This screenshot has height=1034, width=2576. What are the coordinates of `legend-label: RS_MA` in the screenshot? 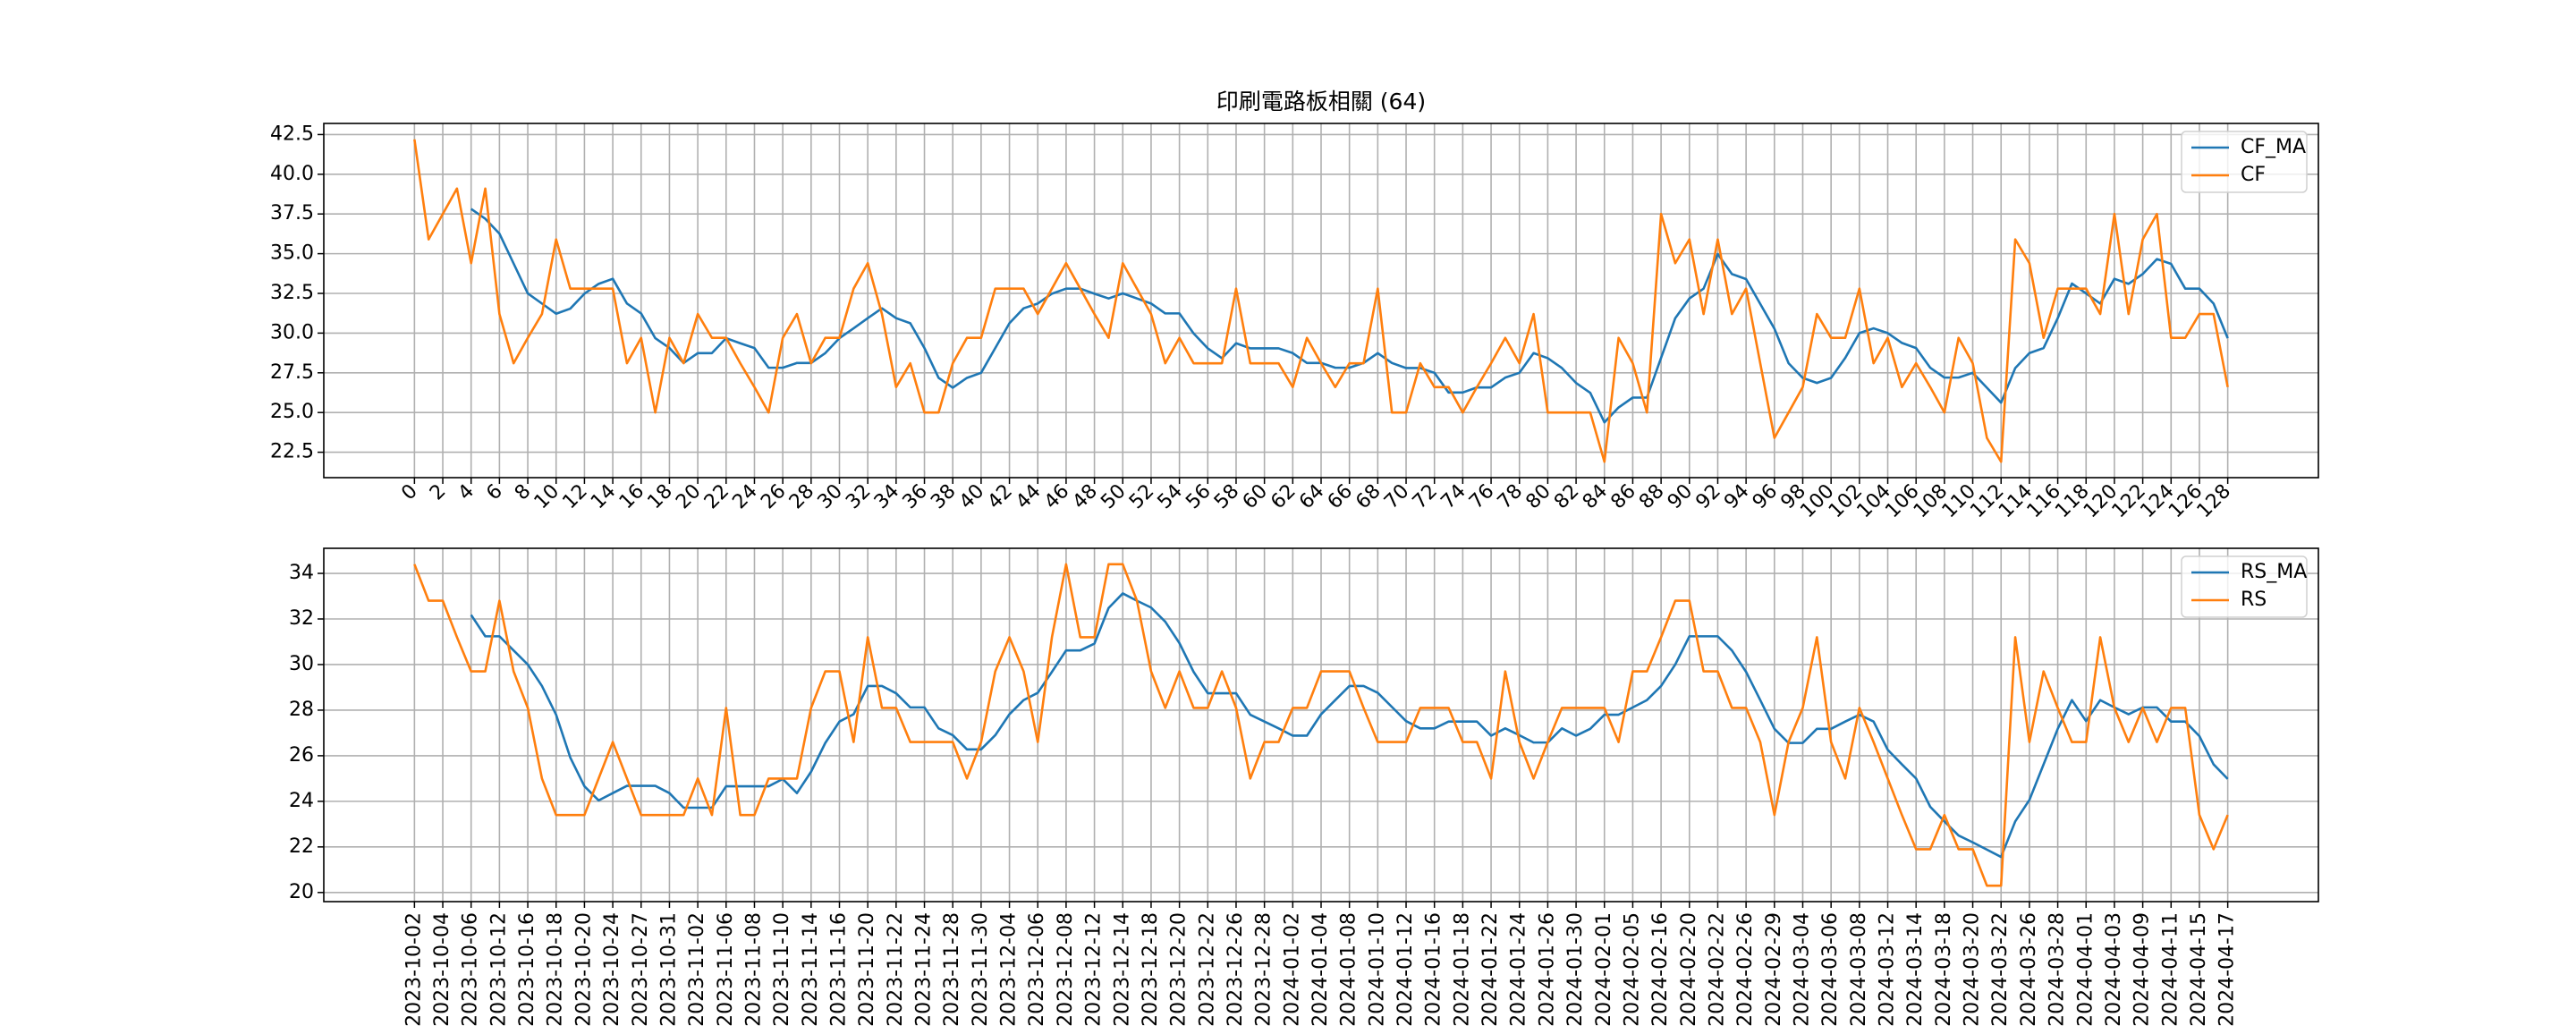 It's located at (2274, 572).